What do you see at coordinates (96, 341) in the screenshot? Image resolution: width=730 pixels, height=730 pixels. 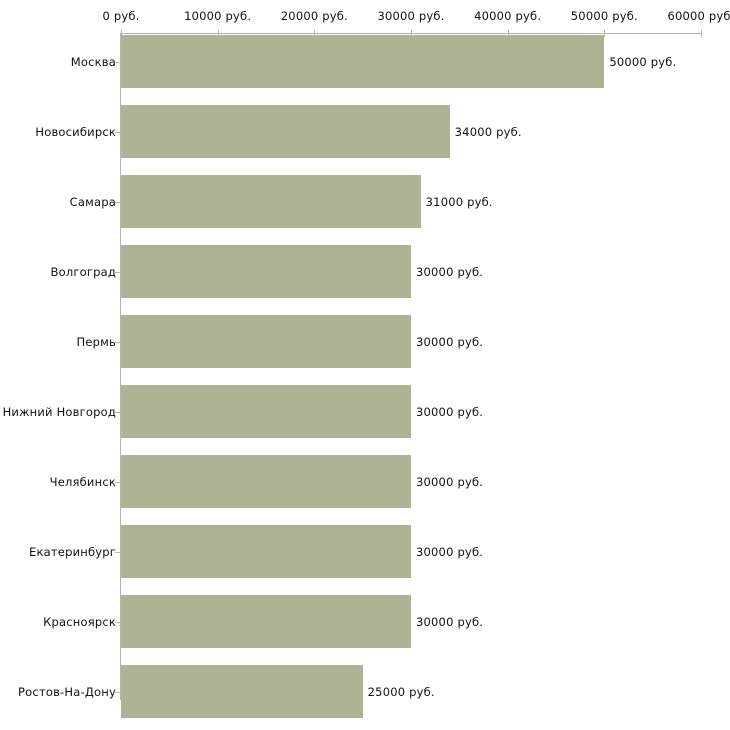 I see `category-label: Пермь` at bounding box center [96, 341].